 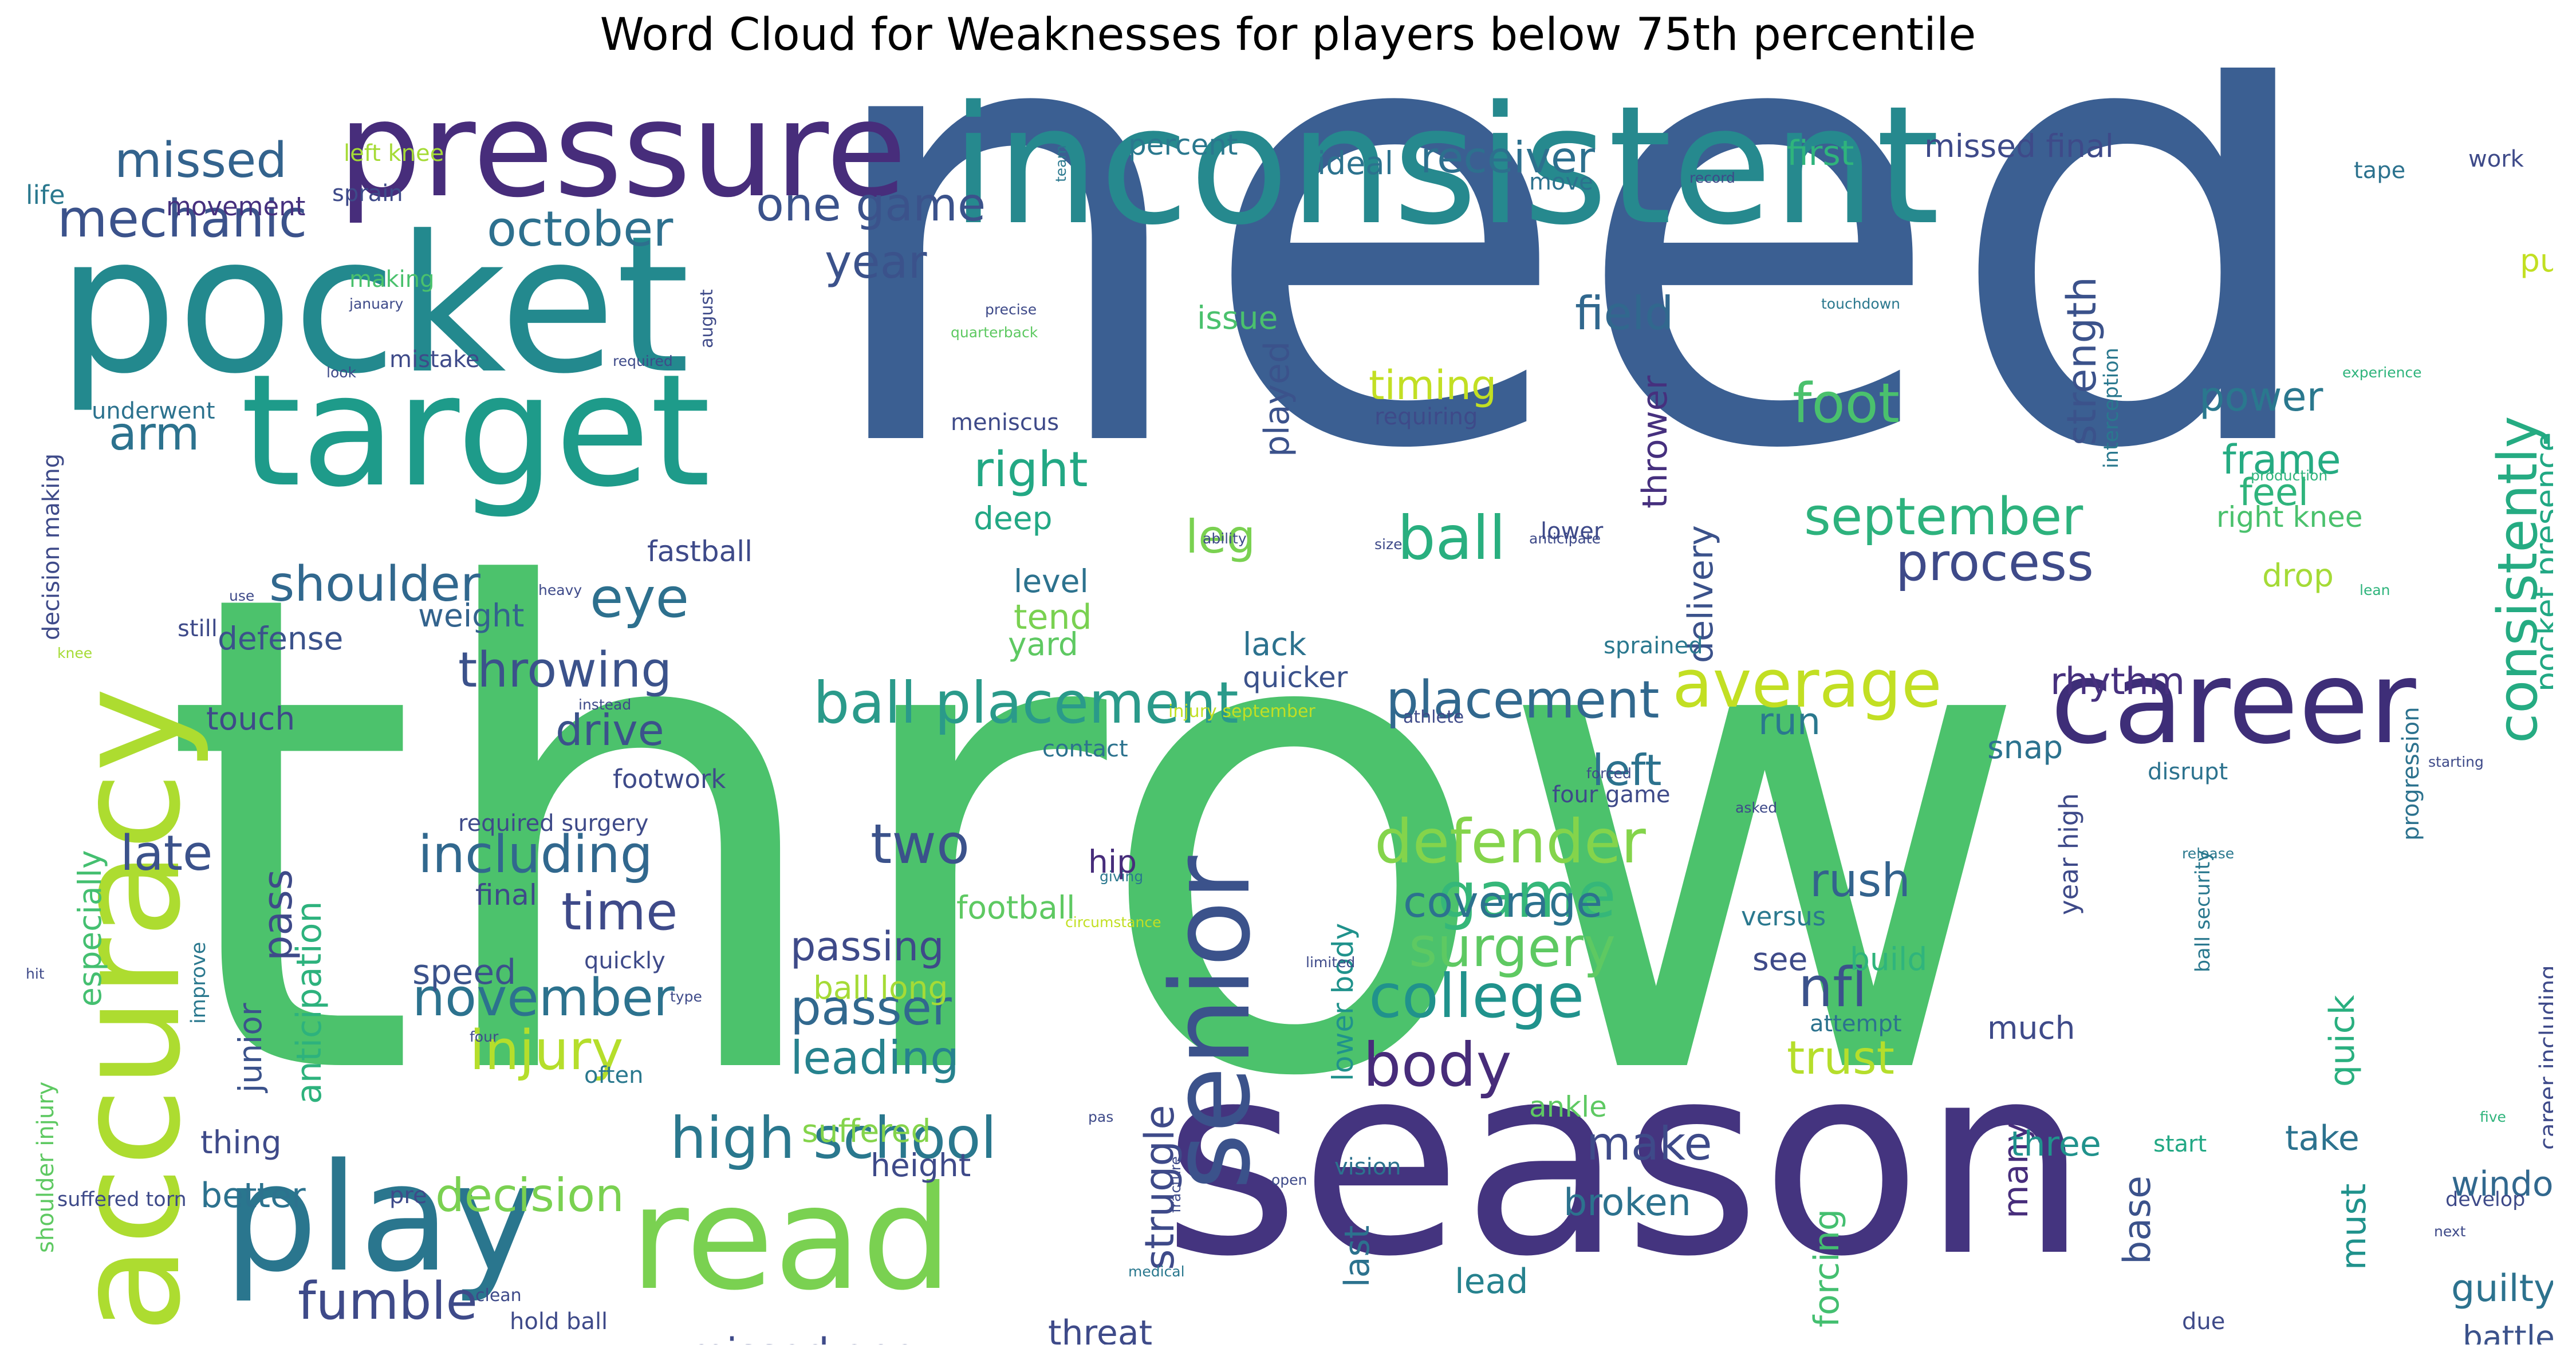 What do you see at coordinates (465, 972) in the screenshot?
I see `word-speed: speed` at bounding box center [465, 972].